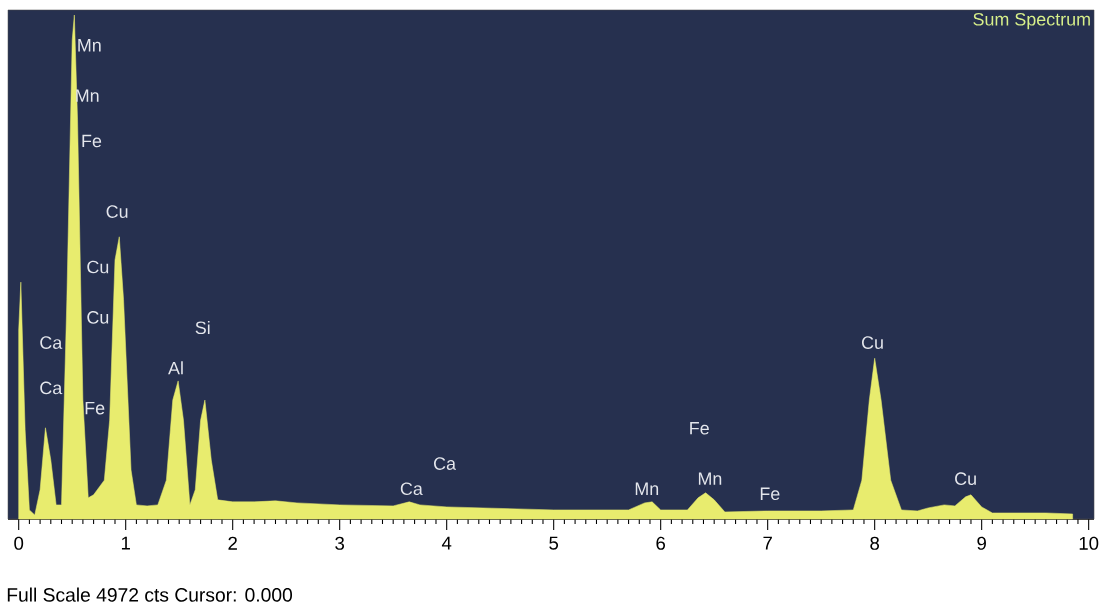 Image resolution: width=1109 pixels, height=606 pixels. Describe the element at coordinates (150, 594) in the screenshot. I see `text: Full Scale 4972 cts Cursor: 0.000` at that location.